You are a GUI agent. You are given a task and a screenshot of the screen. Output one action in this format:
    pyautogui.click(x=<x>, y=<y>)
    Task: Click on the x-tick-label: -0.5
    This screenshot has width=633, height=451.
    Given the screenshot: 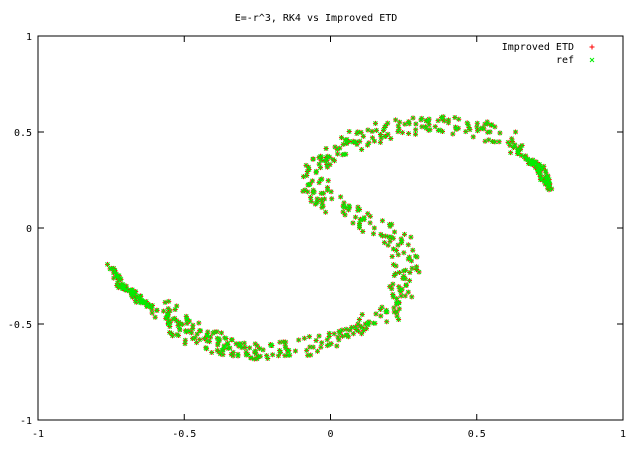 What is the action you would take?
    pyautogui.click(x=184, y=434)
    